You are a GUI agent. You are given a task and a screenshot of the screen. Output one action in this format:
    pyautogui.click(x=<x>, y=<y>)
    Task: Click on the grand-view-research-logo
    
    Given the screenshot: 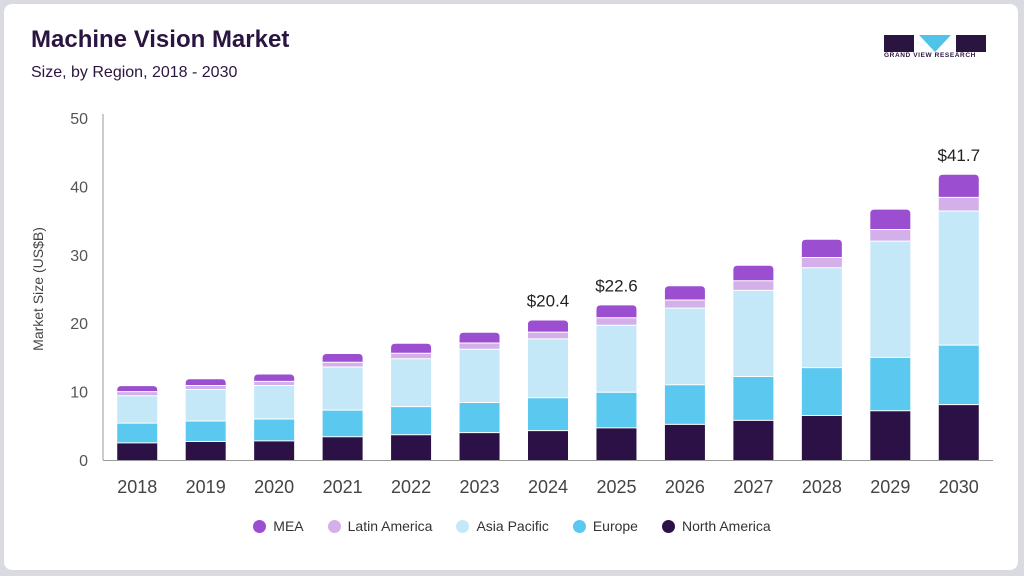 What is the action you would take?
    pyautogui.click(x=935, y=43)
    